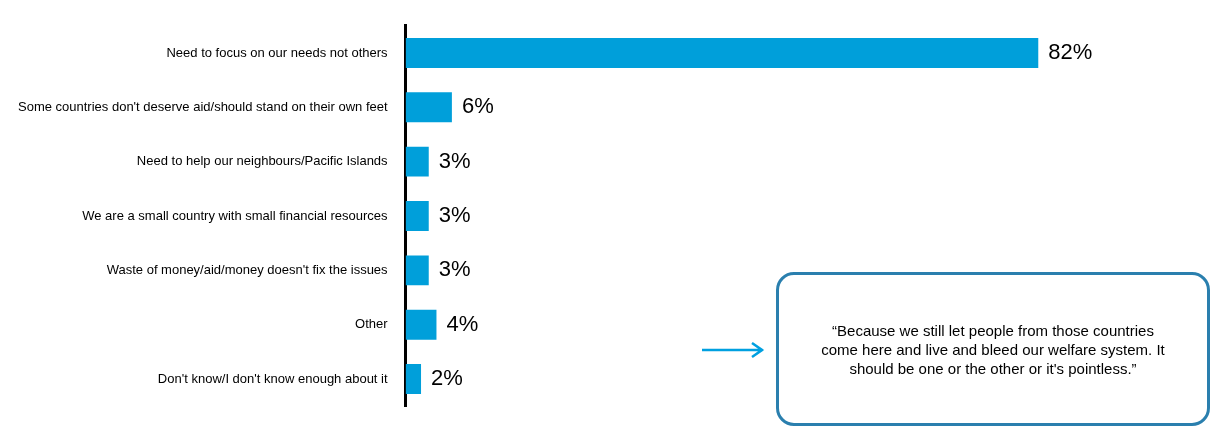 Image resolution: width=1218 pixels, height=432 pixels. Describe the element at coordinates (202, 106) in the screenshot. I see `y-tick-label: Some countries don't deserve aid/should stand on their own feet` at that location.